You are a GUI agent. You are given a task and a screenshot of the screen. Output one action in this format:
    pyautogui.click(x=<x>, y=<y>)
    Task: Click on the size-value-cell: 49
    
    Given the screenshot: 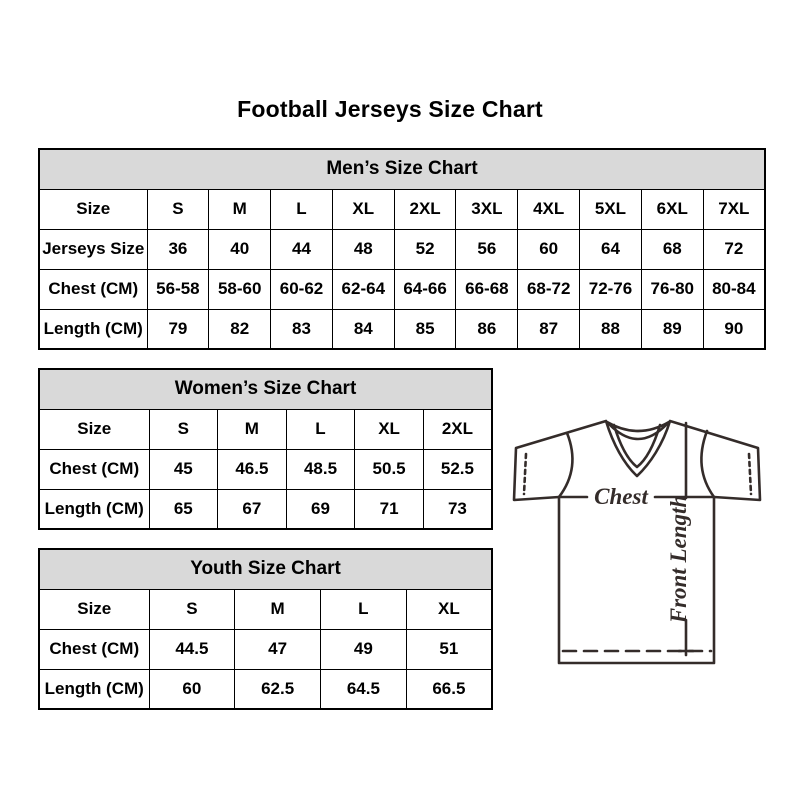 What is the action you would take?
    pyautogui.click(x=363, y=649)
    